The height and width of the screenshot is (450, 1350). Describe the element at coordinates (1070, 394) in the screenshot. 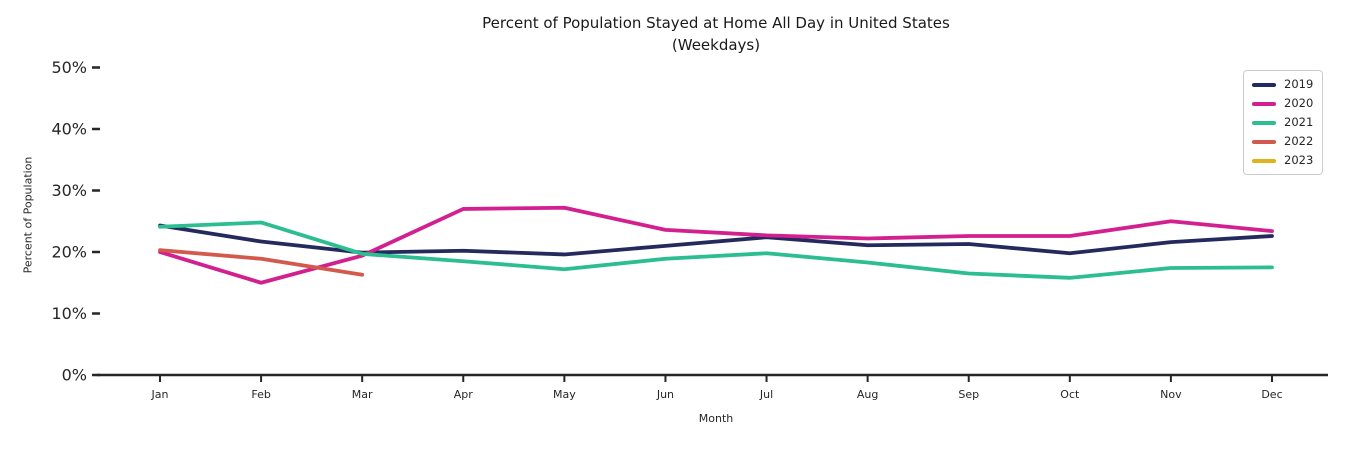

I see `x-tick-label: Oct` at that location.